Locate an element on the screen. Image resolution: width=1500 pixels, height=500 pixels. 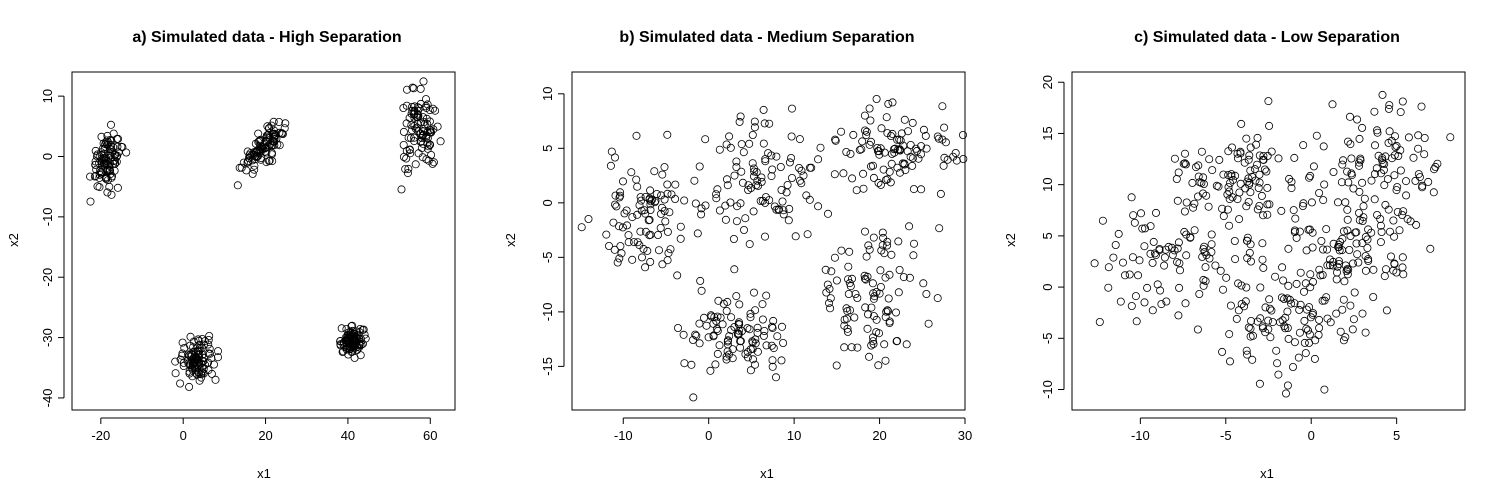
x-tick-label: 60 is located at coordinates (430, 435).